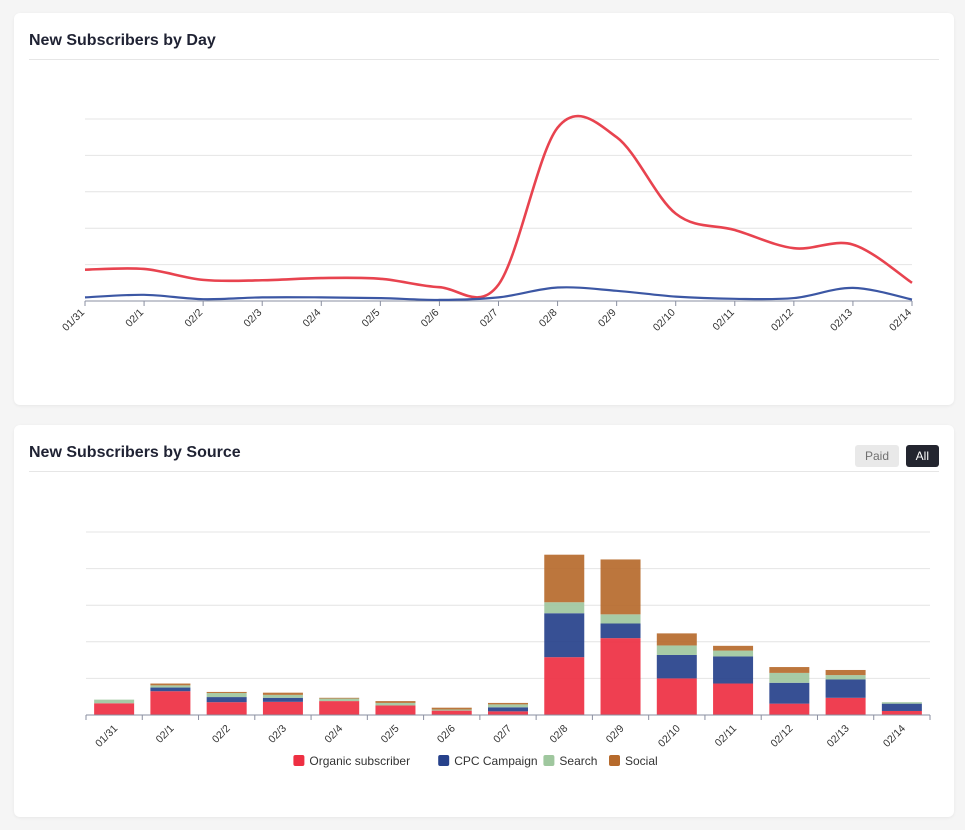 The height and width of the screenshot is (830, 965). I want to click on all-toggle-button: All, so click(922, 456).